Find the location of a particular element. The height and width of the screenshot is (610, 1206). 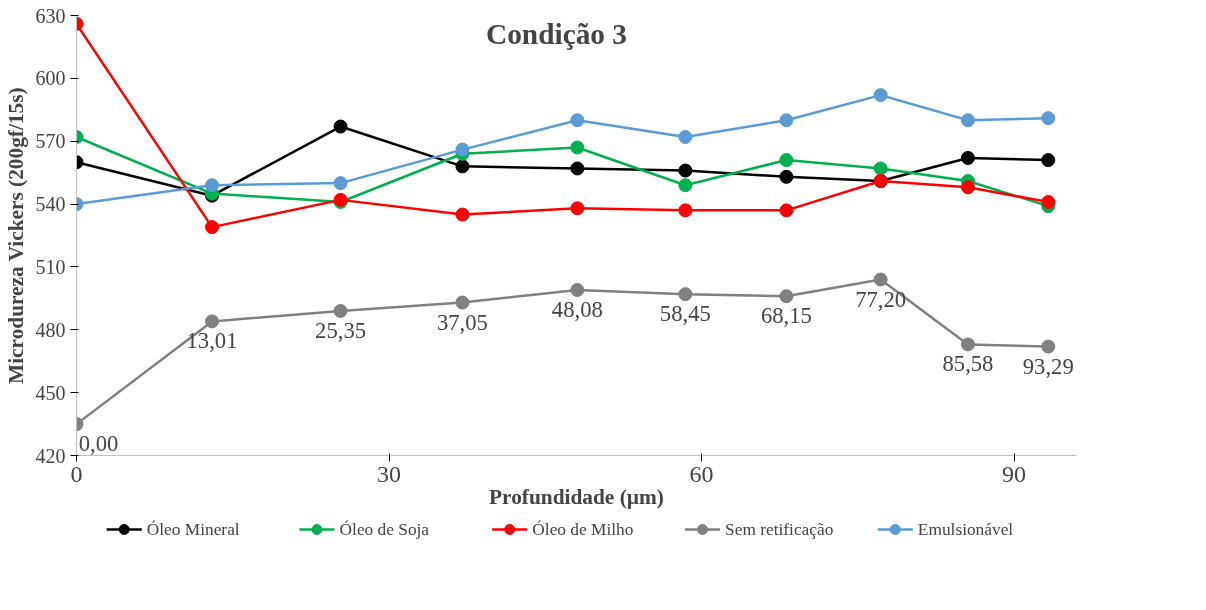

legend-label: Óleo Mineral is located at coordinates (193, 529).